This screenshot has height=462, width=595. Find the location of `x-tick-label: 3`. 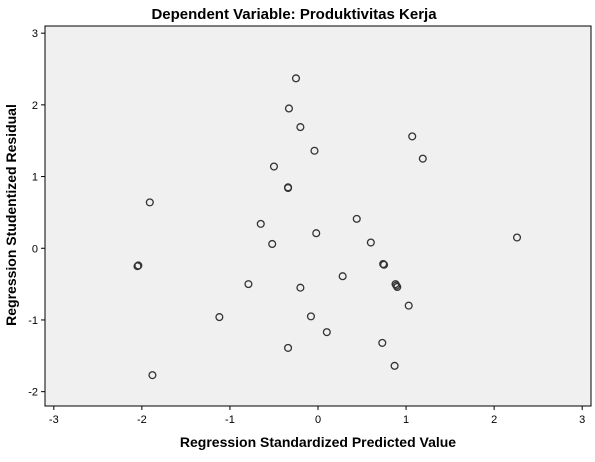

x-tick-label: 3 is located at coordinates (582, 420).